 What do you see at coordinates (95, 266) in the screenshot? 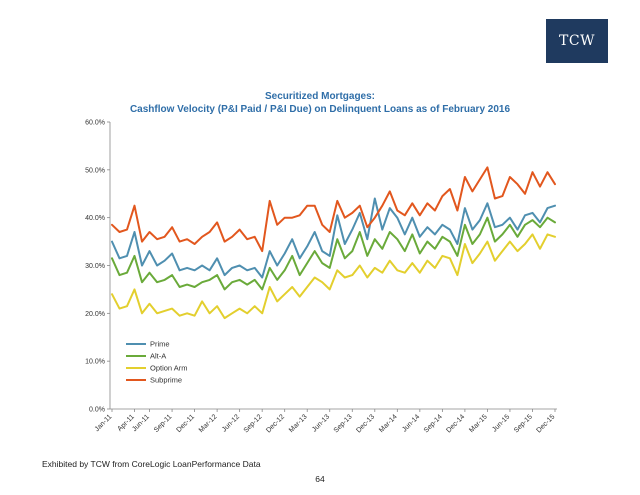
I see `y-tick-label: 30.0%` at bounding box center [95, 266].